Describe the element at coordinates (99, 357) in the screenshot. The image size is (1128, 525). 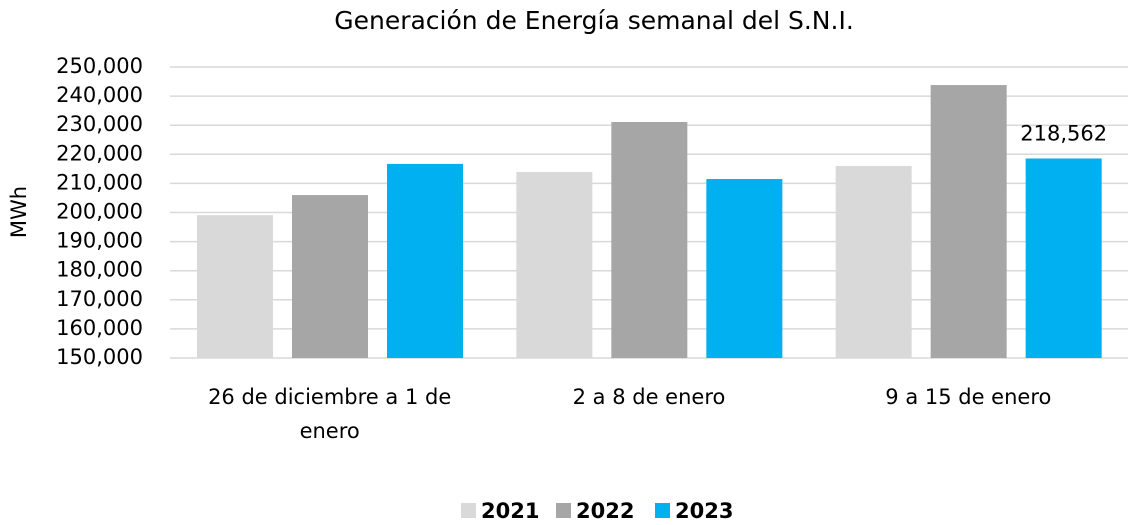
I see `y-tick-label: 150,000` at that location.